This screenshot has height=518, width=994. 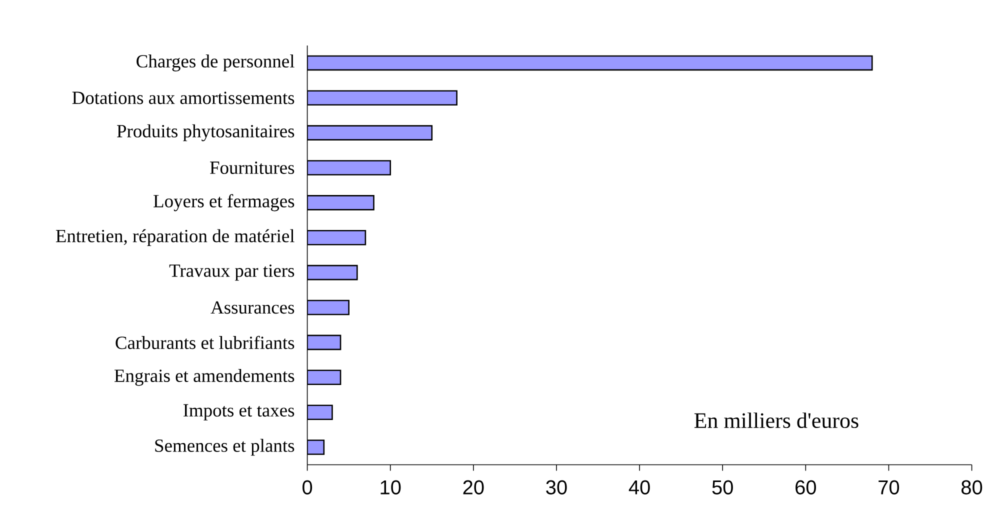 I want to click on y-tick-label: Impots et taxes, so click(x=238, y=412).